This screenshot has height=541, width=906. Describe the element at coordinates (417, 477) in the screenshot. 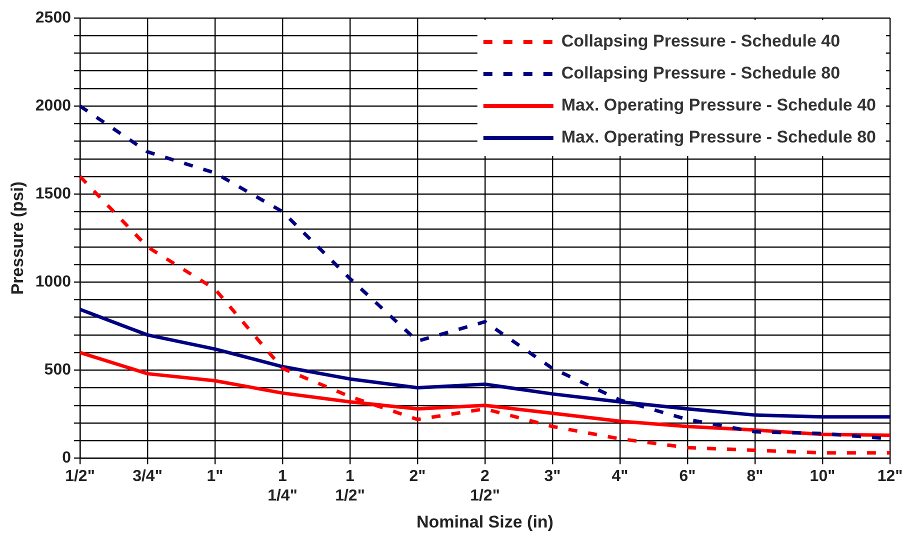

I see `x-tick-label: 2"` at that location.